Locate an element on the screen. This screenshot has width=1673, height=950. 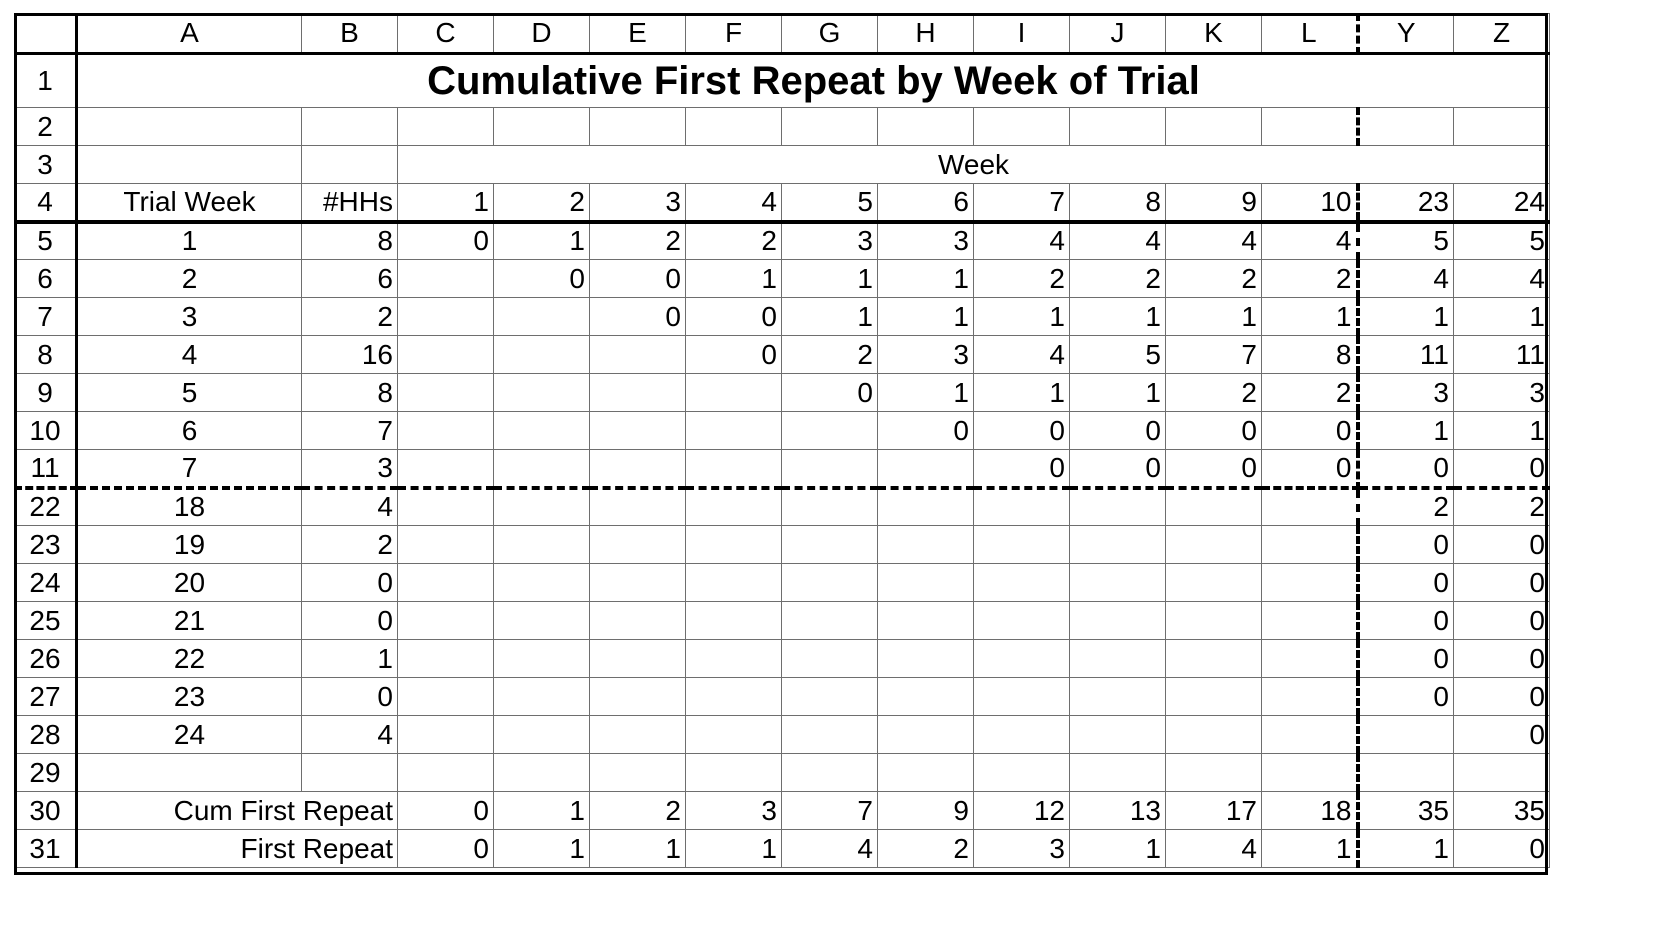
trial-week-cell: 19 is located at coordinates (189, 544).